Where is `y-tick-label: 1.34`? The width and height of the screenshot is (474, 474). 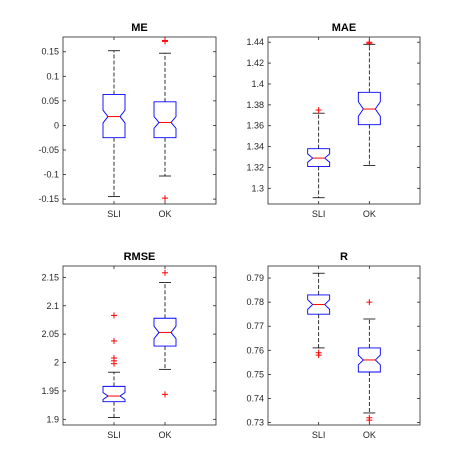
y-tick-label: 1.34 is located at coordinates (255, 147).